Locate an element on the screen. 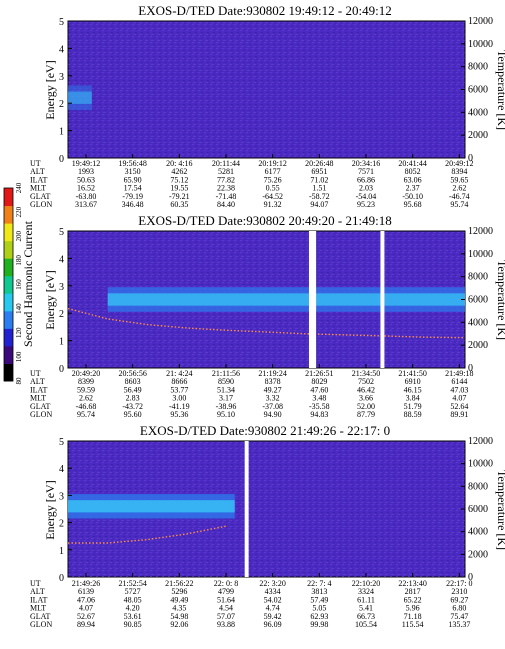 This screenshot has height=649, width=505. panel-2-band-core is located at coordinates (286, 299).